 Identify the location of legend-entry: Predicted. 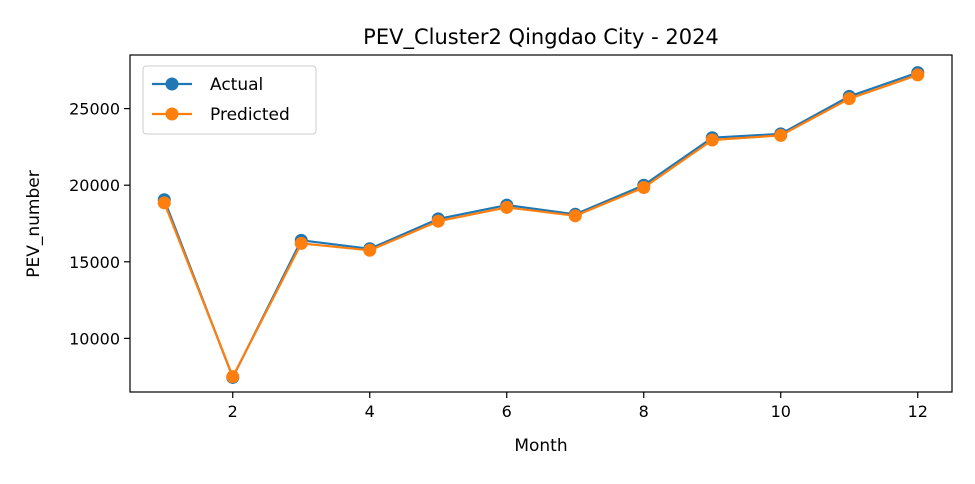
(221, 115).